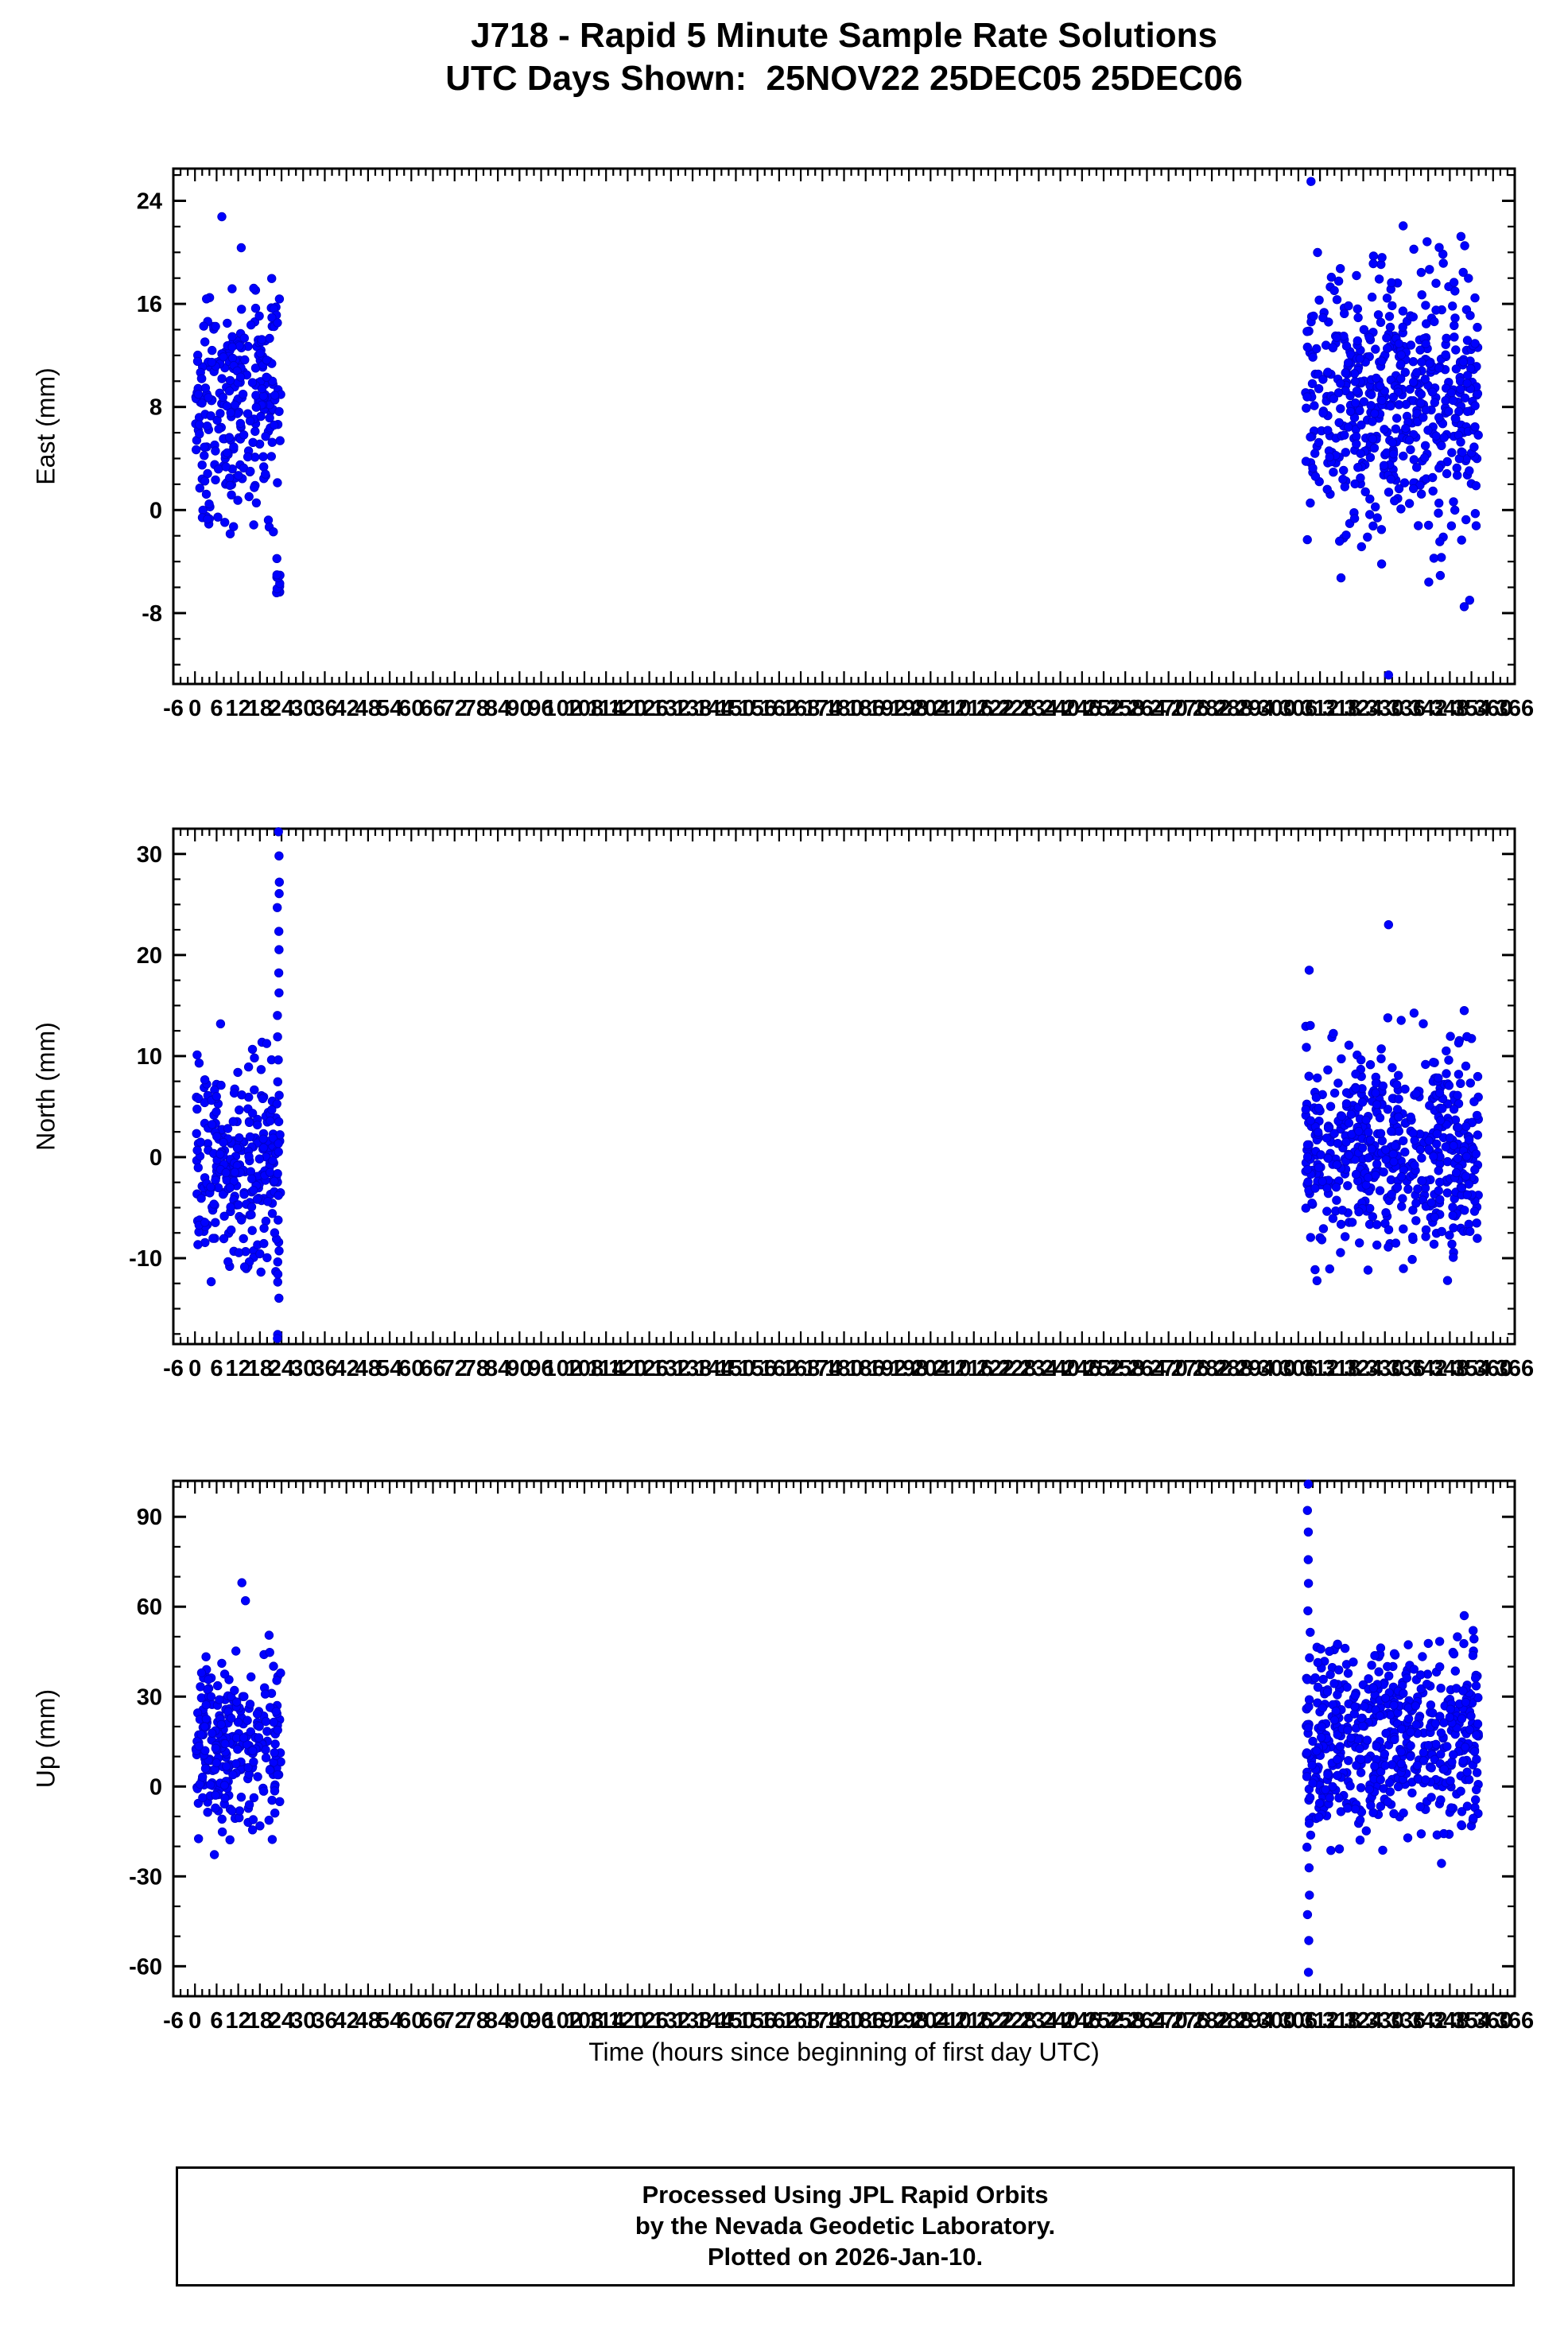  Describe the element at coordinates (1104, 1368) in the screenshot. I see `x-tick-label: 252` at that location.